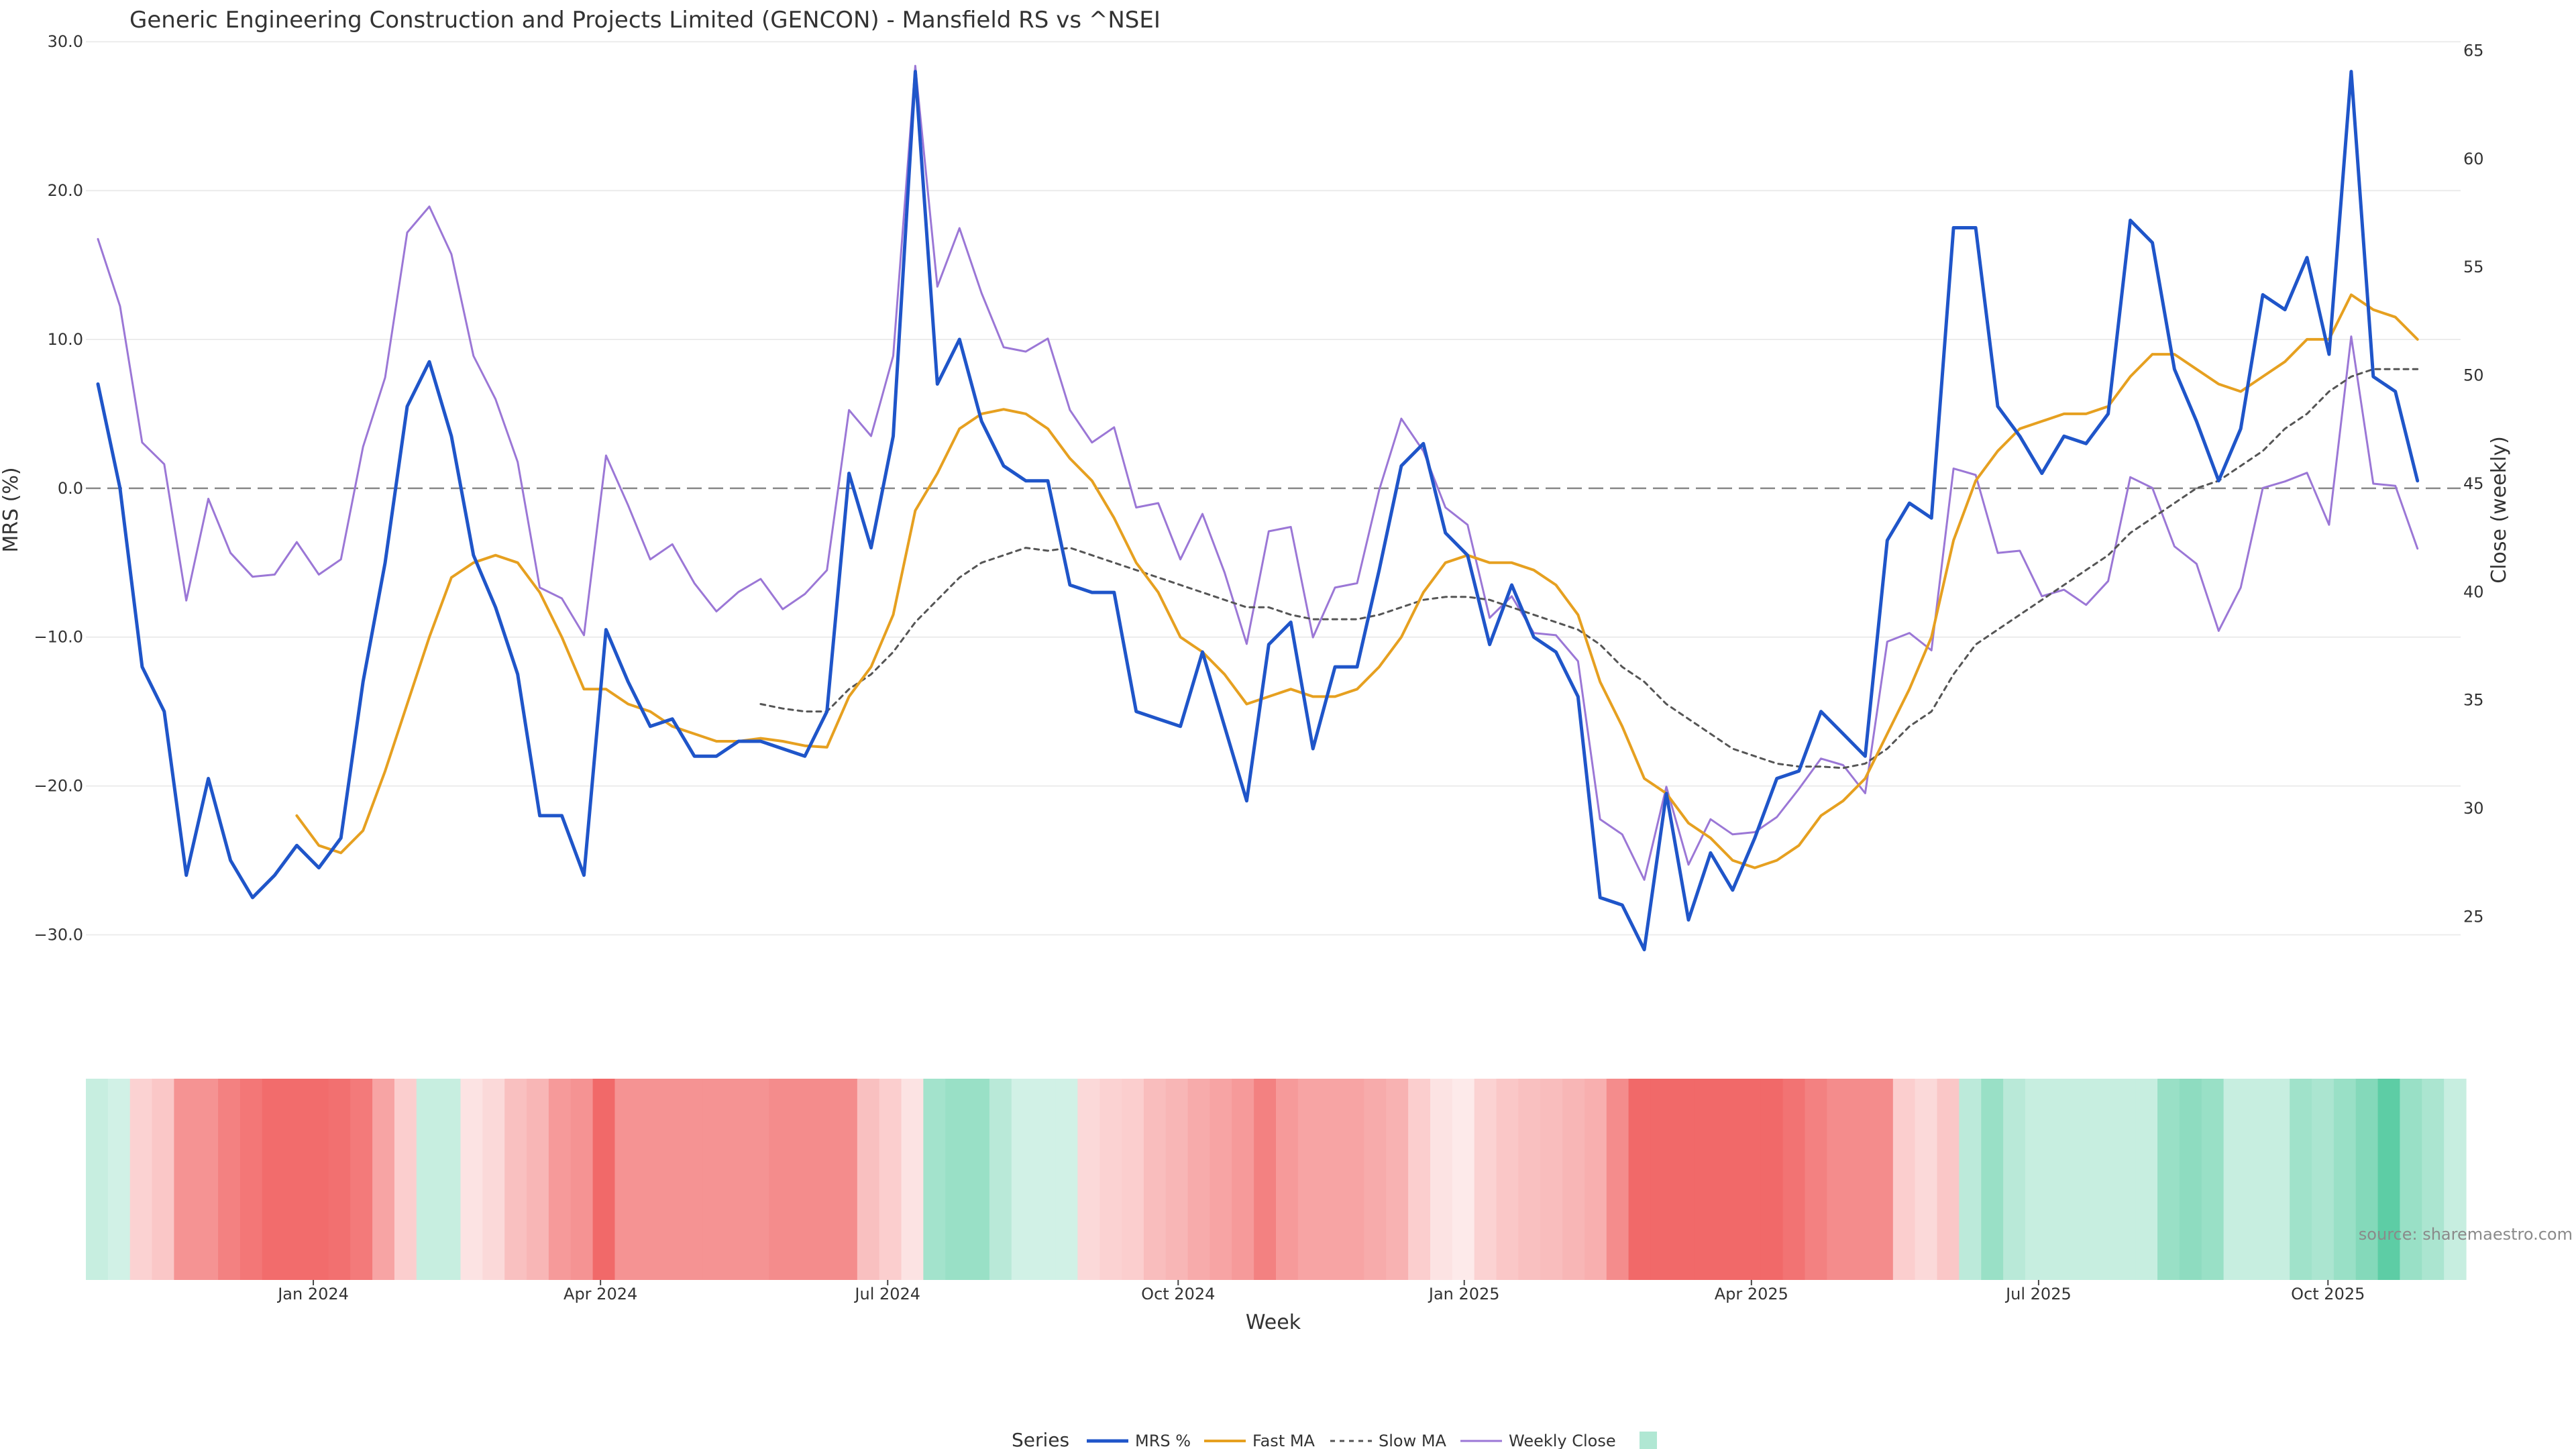  Describe the element at coordinates (65, 190) in the screenshot. I see `y-tick-label: 20.0` at that location.